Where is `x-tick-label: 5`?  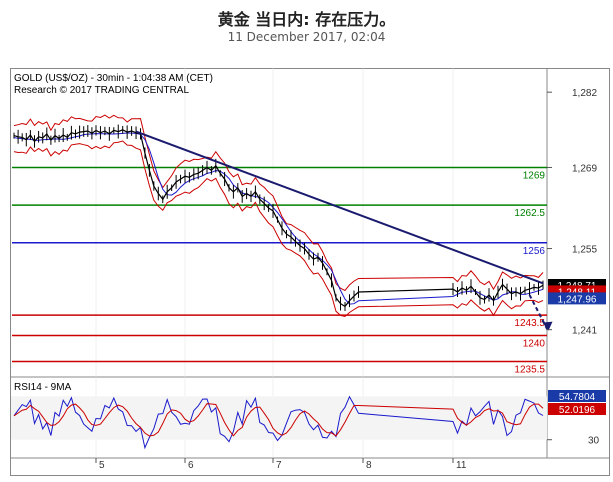 x-tick-label: 5 is located at coordinates (102, 465).